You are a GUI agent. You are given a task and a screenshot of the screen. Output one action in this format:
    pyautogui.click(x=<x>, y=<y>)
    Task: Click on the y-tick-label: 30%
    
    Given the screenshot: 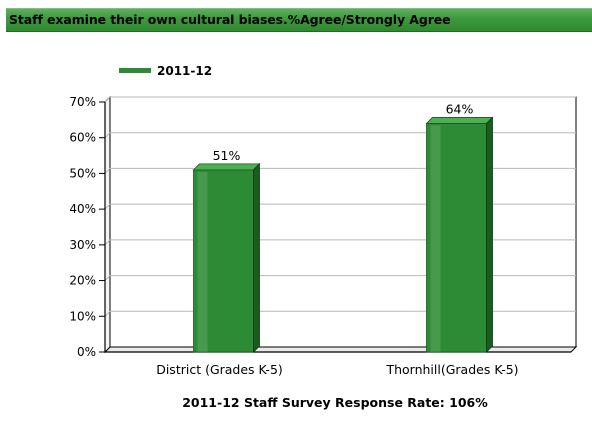 What is the action you would take?
    pyautogui.click(x=82, y=245)
    